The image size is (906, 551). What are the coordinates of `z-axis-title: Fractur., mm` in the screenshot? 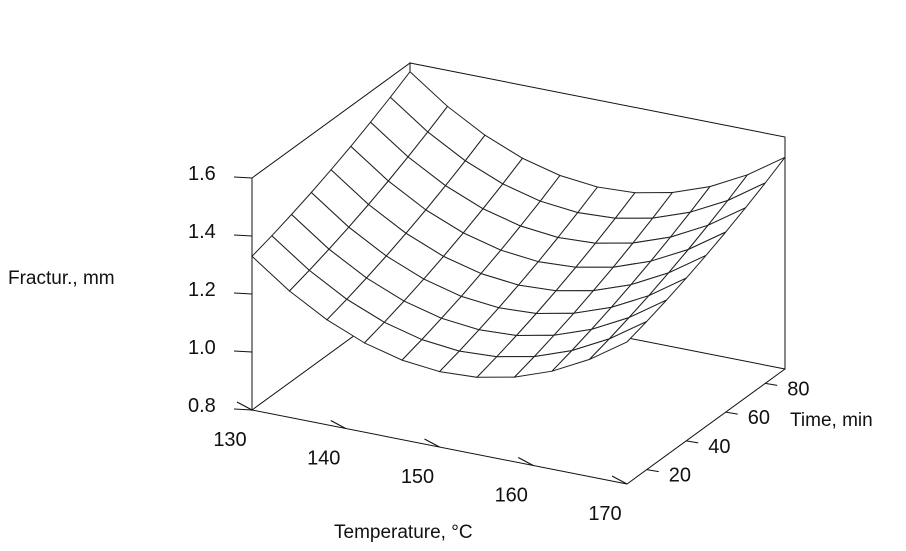 It's located at (61, 278).